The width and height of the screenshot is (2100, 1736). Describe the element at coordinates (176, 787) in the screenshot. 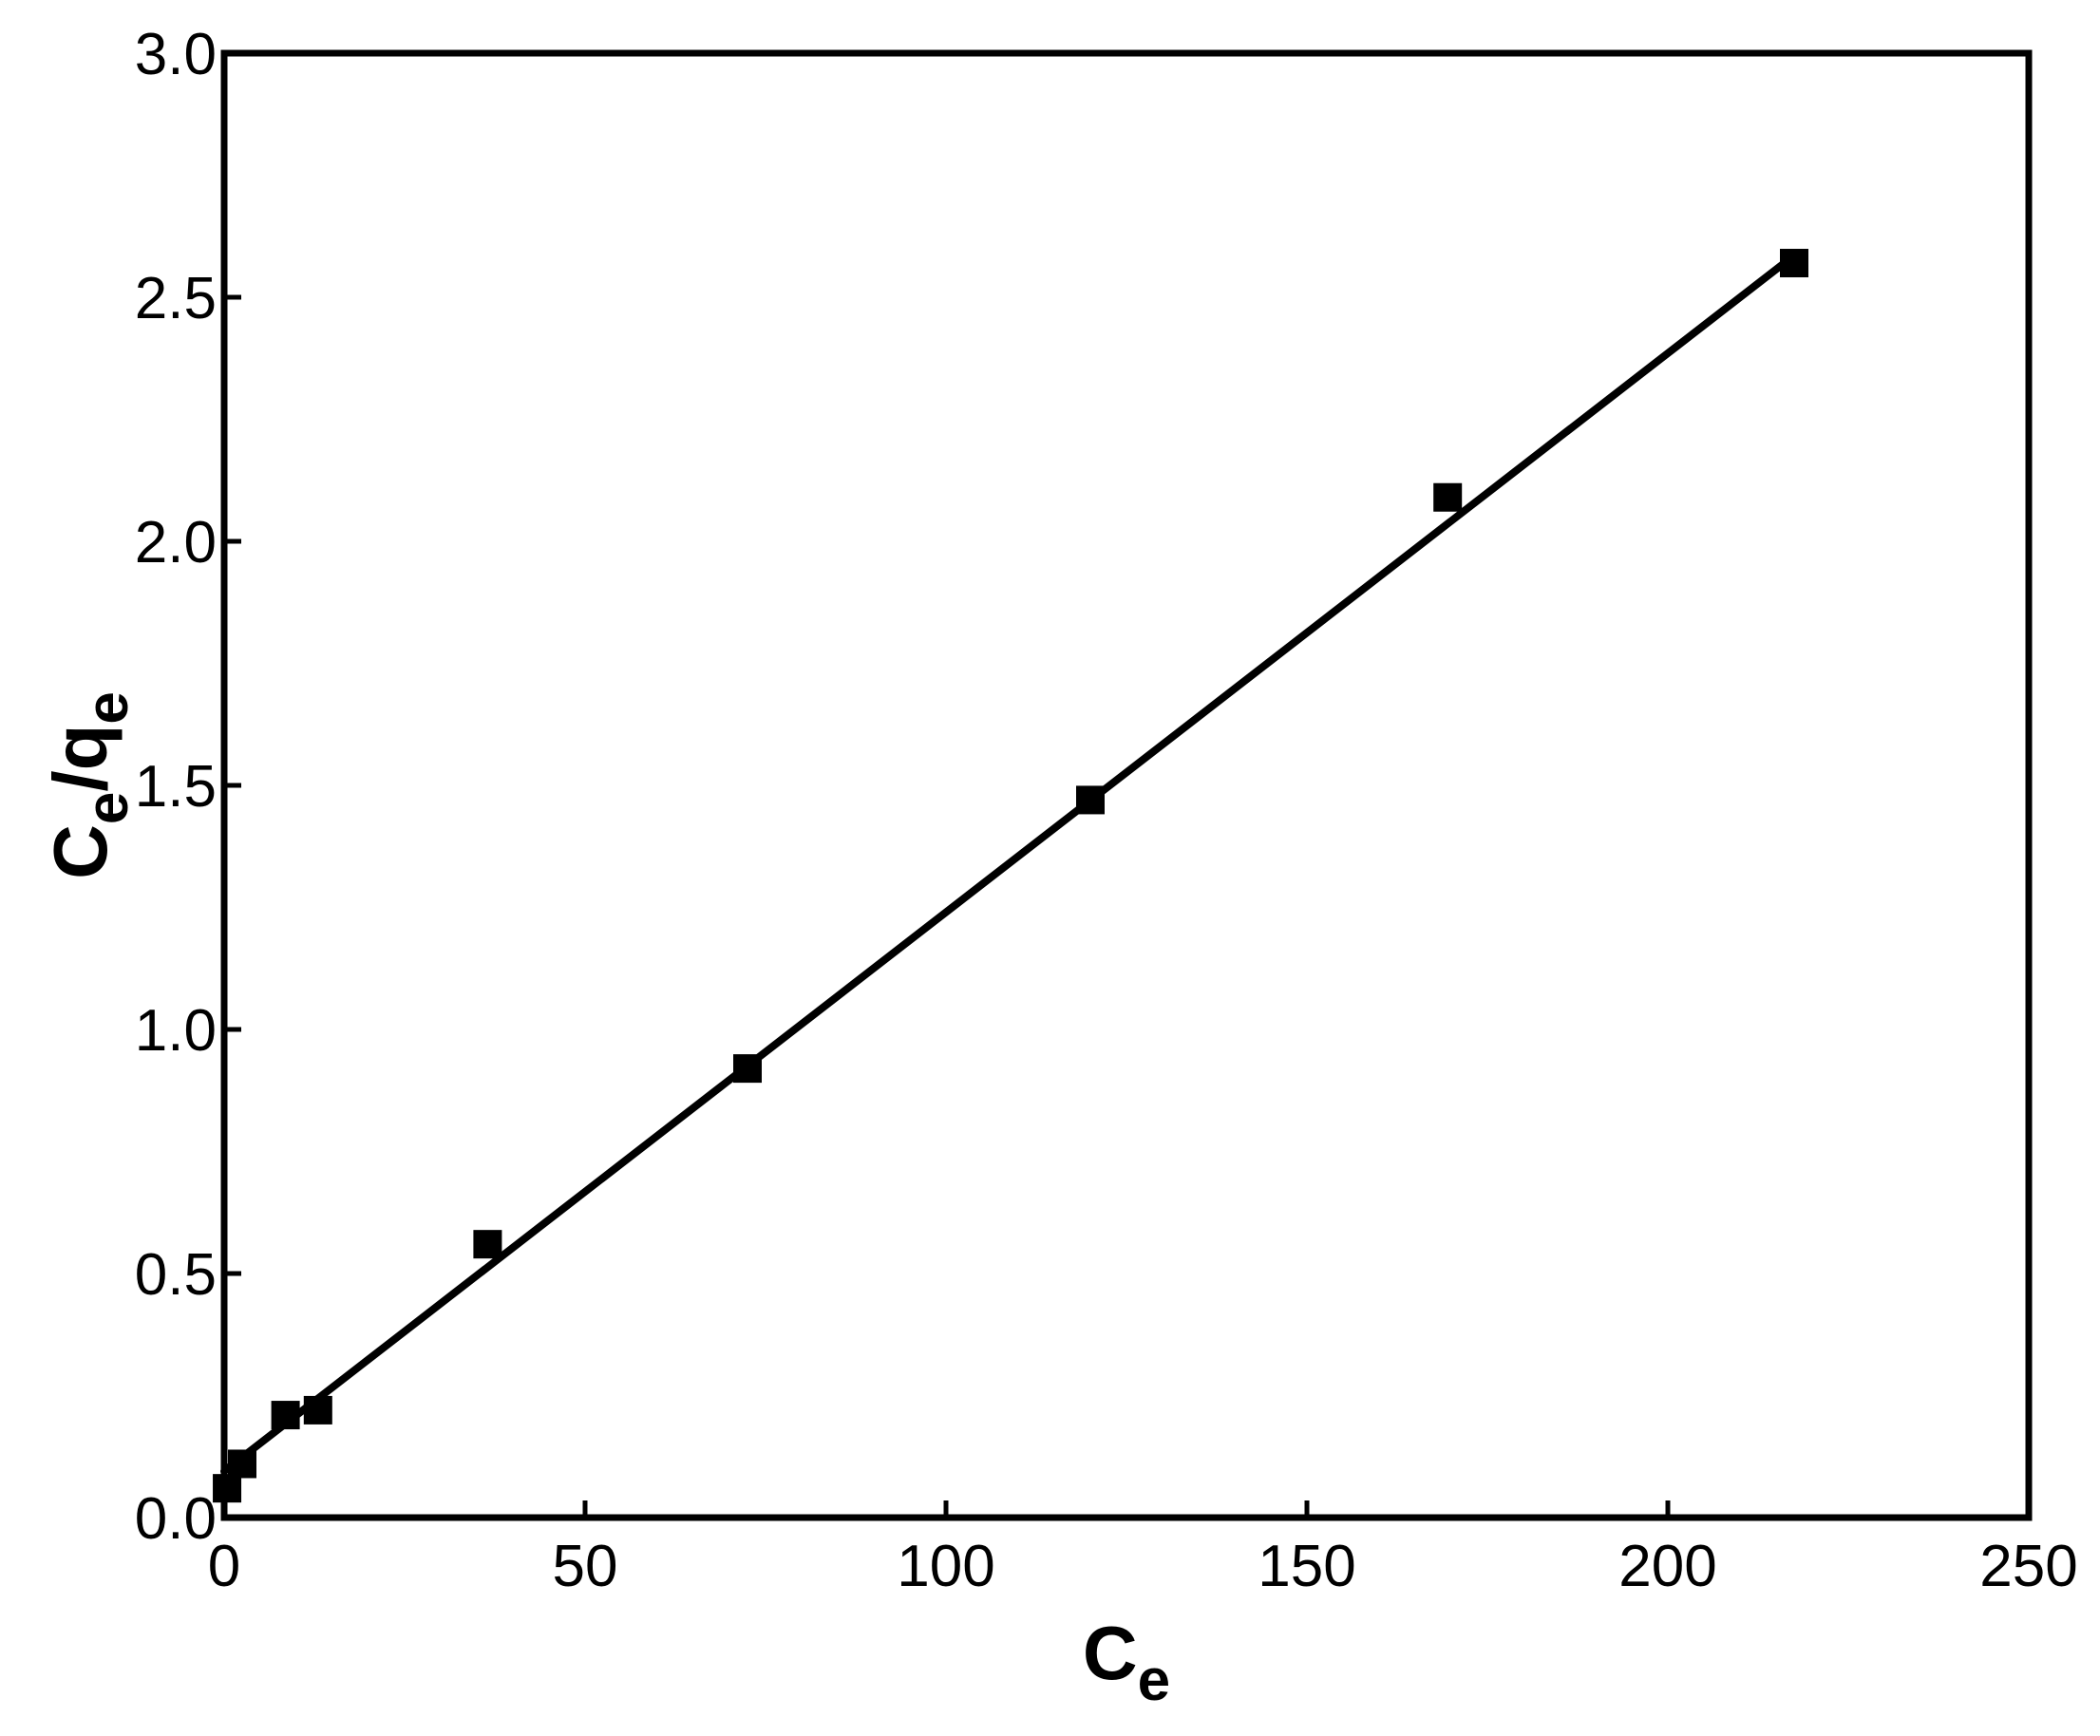

I see `y-tick-label: 1.5` at that location.